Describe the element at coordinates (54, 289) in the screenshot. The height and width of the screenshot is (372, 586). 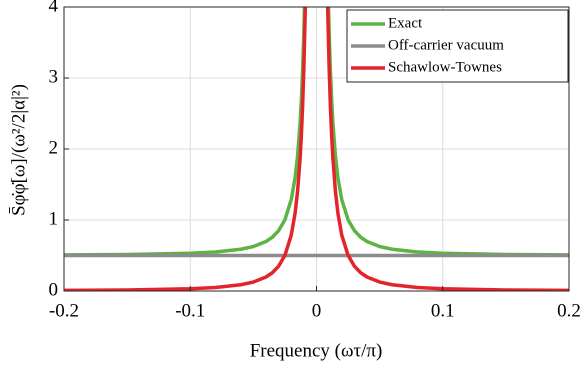
I see `y-tick-label: 0` at that location.